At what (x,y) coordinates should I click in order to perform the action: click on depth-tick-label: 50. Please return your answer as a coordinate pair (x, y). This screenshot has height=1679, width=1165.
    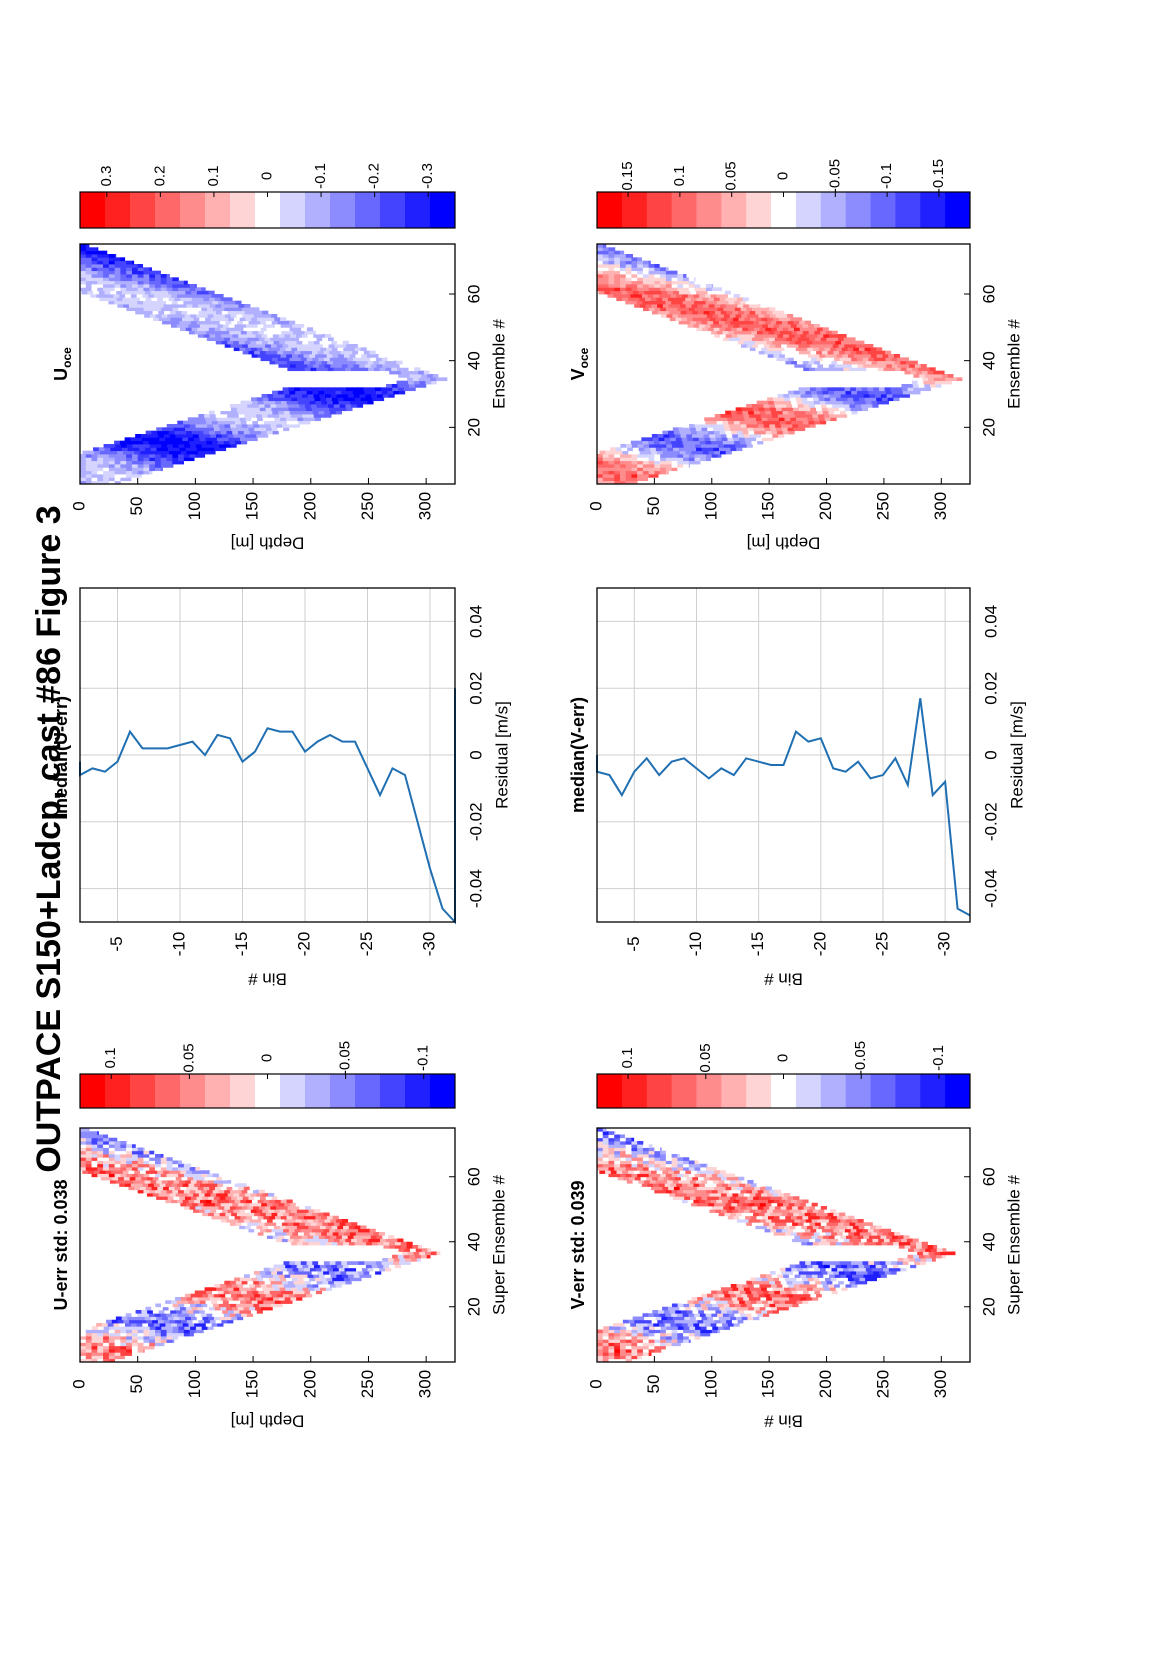
    Looking at the image, I should click on (653, 1384).